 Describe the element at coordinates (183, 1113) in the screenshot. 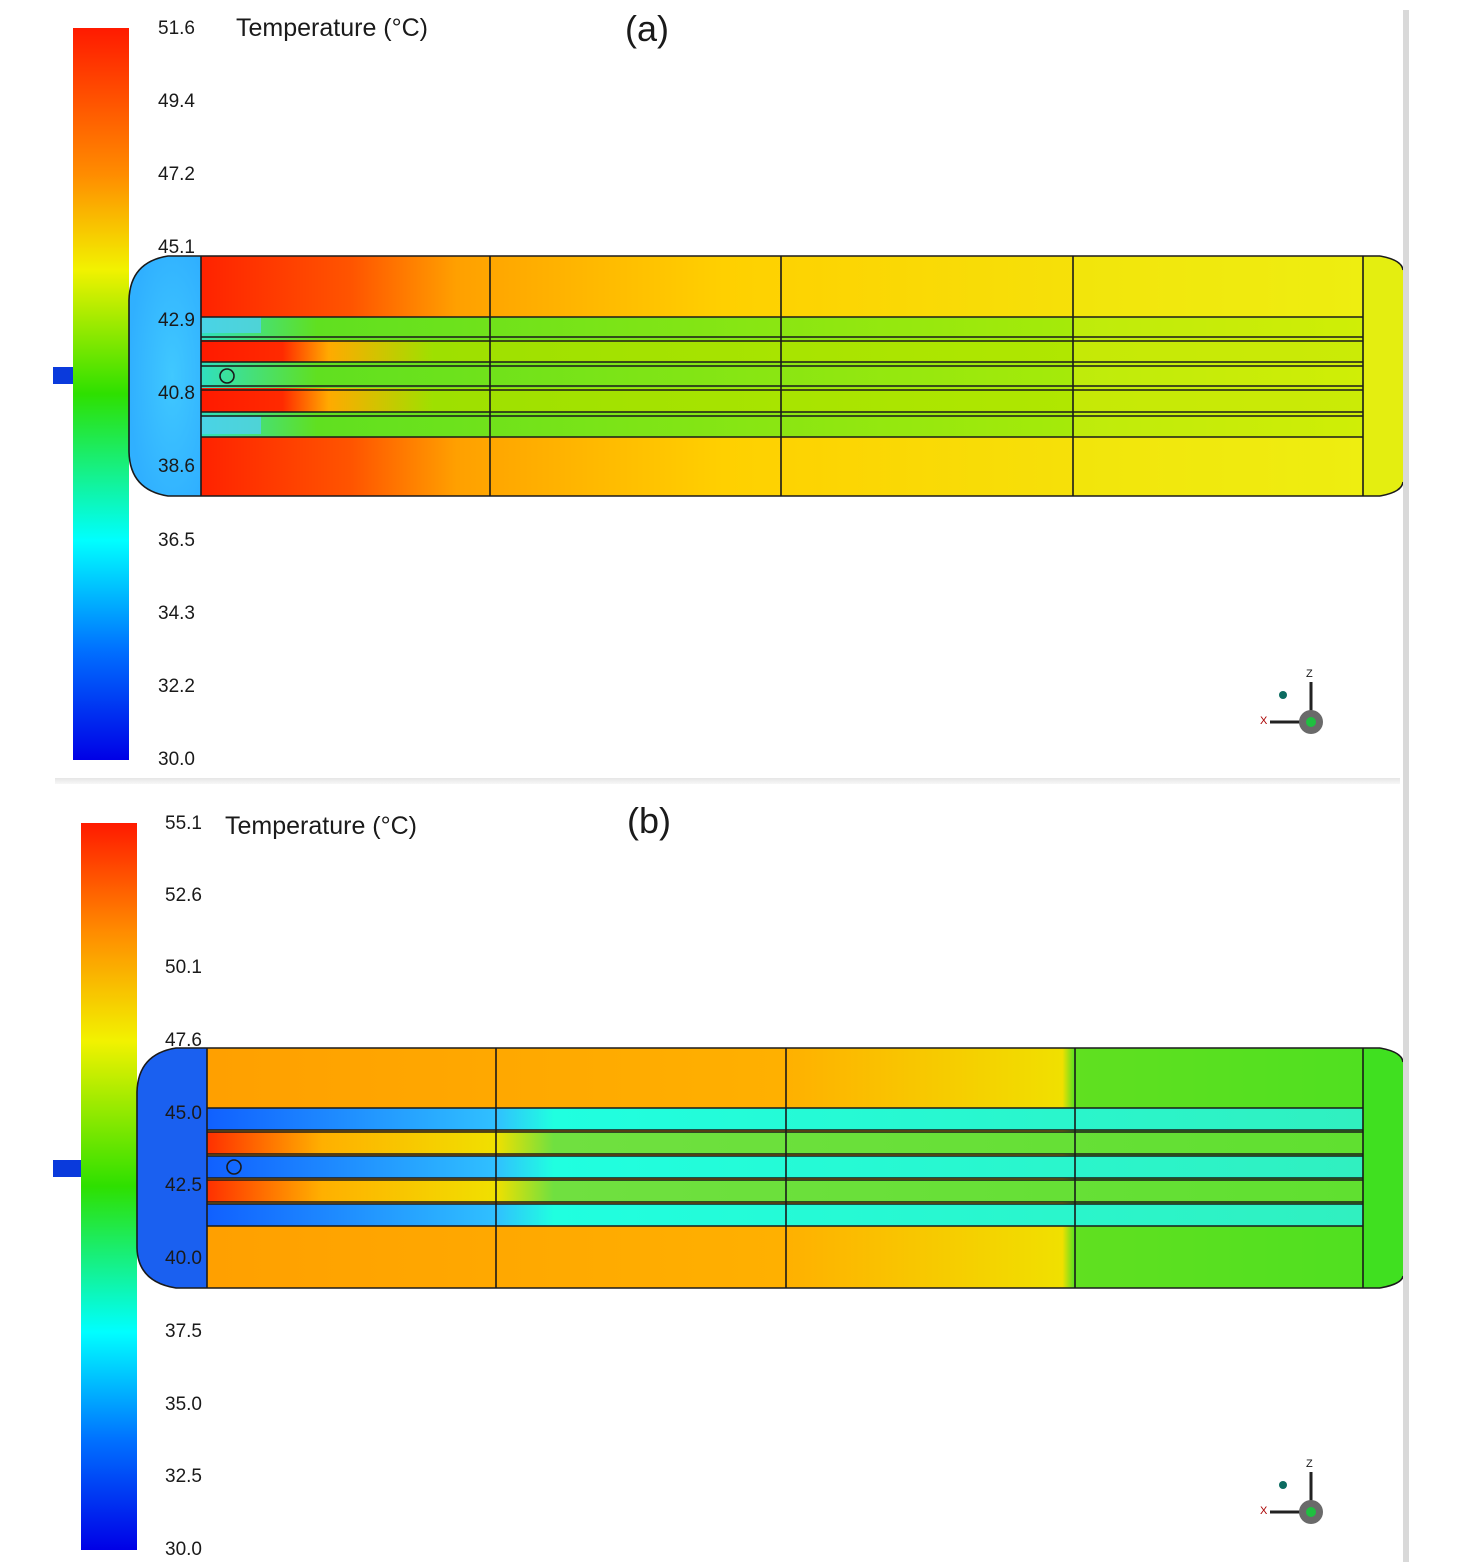

I see `scale-tick-label: 45.0` at that location.